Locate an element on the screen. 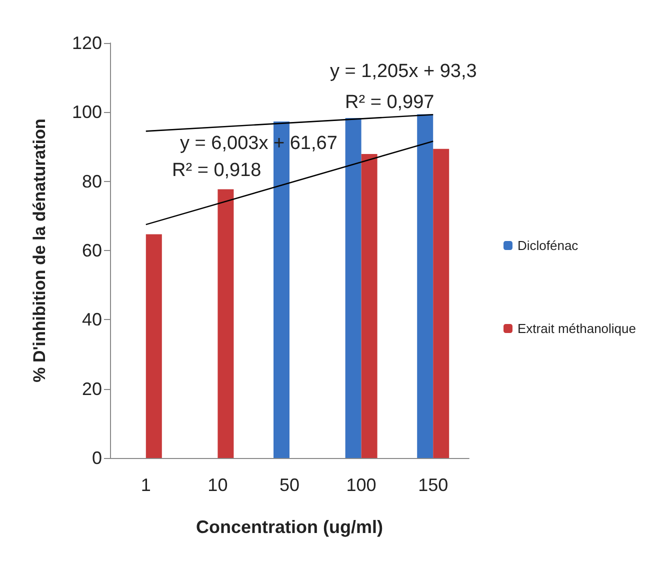  annotation: y = 6,003x + 61,67 is located at coordinates (259, 143).